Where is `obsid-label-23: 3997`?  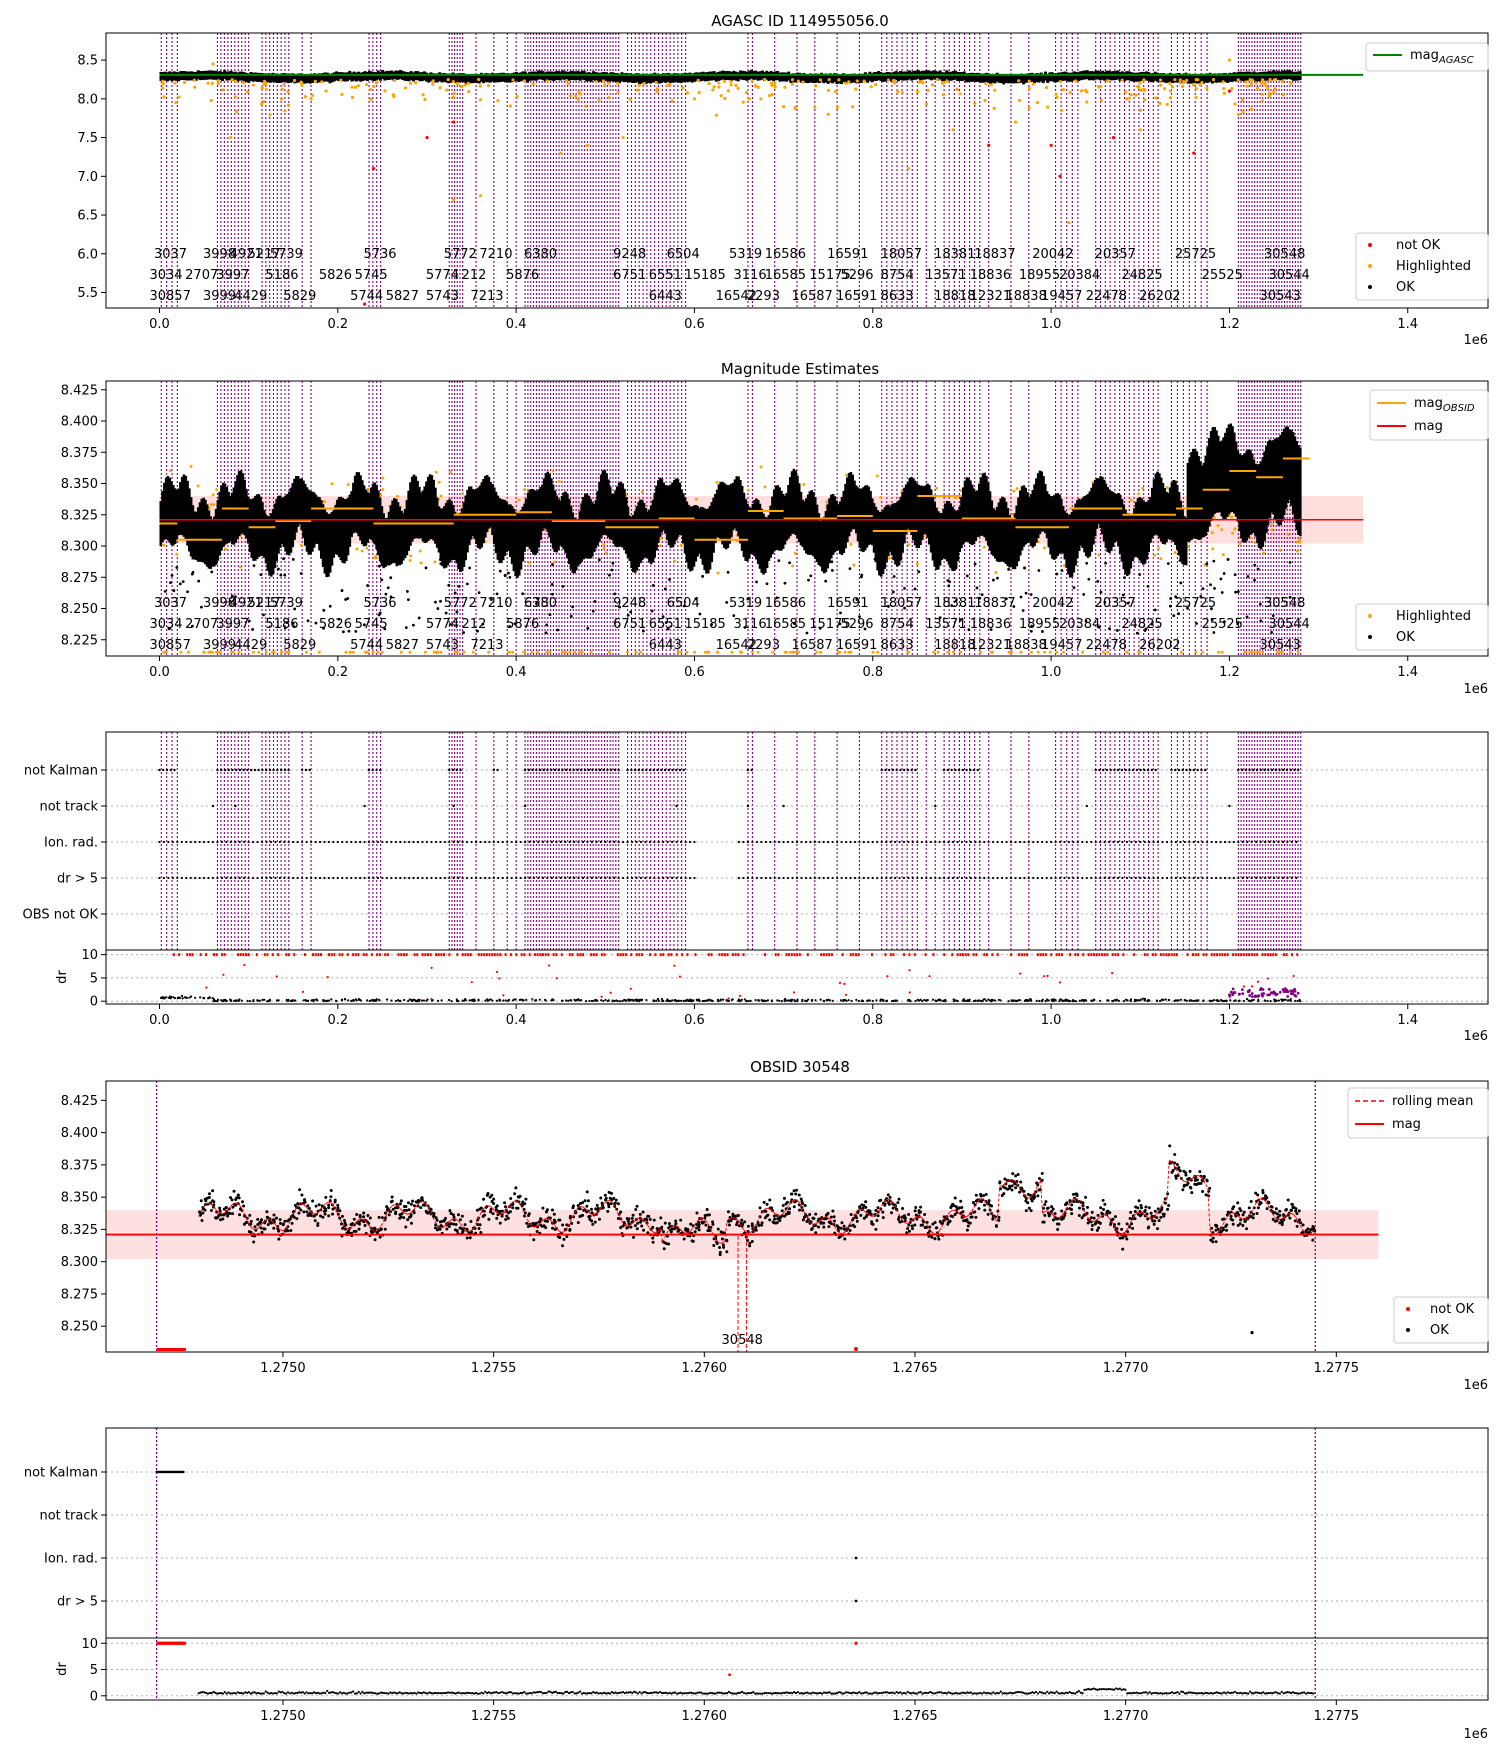
obsid-label-23: 3997 is located at coordinates (232, 275).